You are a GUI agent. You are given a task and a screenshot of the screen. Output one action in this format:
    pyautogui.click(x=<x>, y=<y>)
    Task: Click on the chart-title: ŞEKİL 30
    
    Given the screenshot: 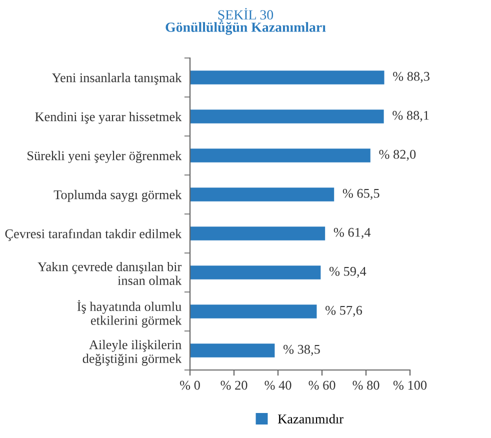 What is the action you would take?
    pyautogui.click(x=246, y=15)
    